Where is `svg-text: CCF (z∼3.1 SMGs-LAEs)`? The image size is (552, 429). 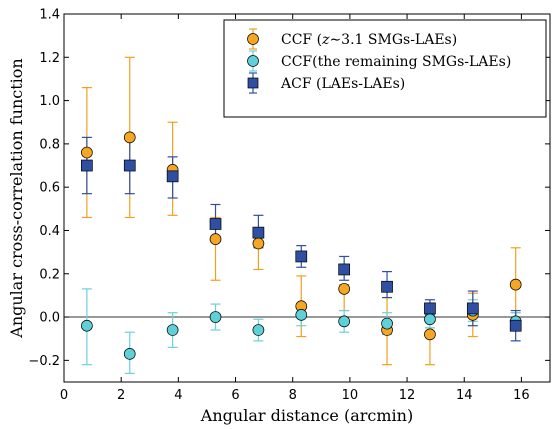 svg-text: CCF (z∼3.1 SMGs-LAEs) is located at coordinates (369, 40).